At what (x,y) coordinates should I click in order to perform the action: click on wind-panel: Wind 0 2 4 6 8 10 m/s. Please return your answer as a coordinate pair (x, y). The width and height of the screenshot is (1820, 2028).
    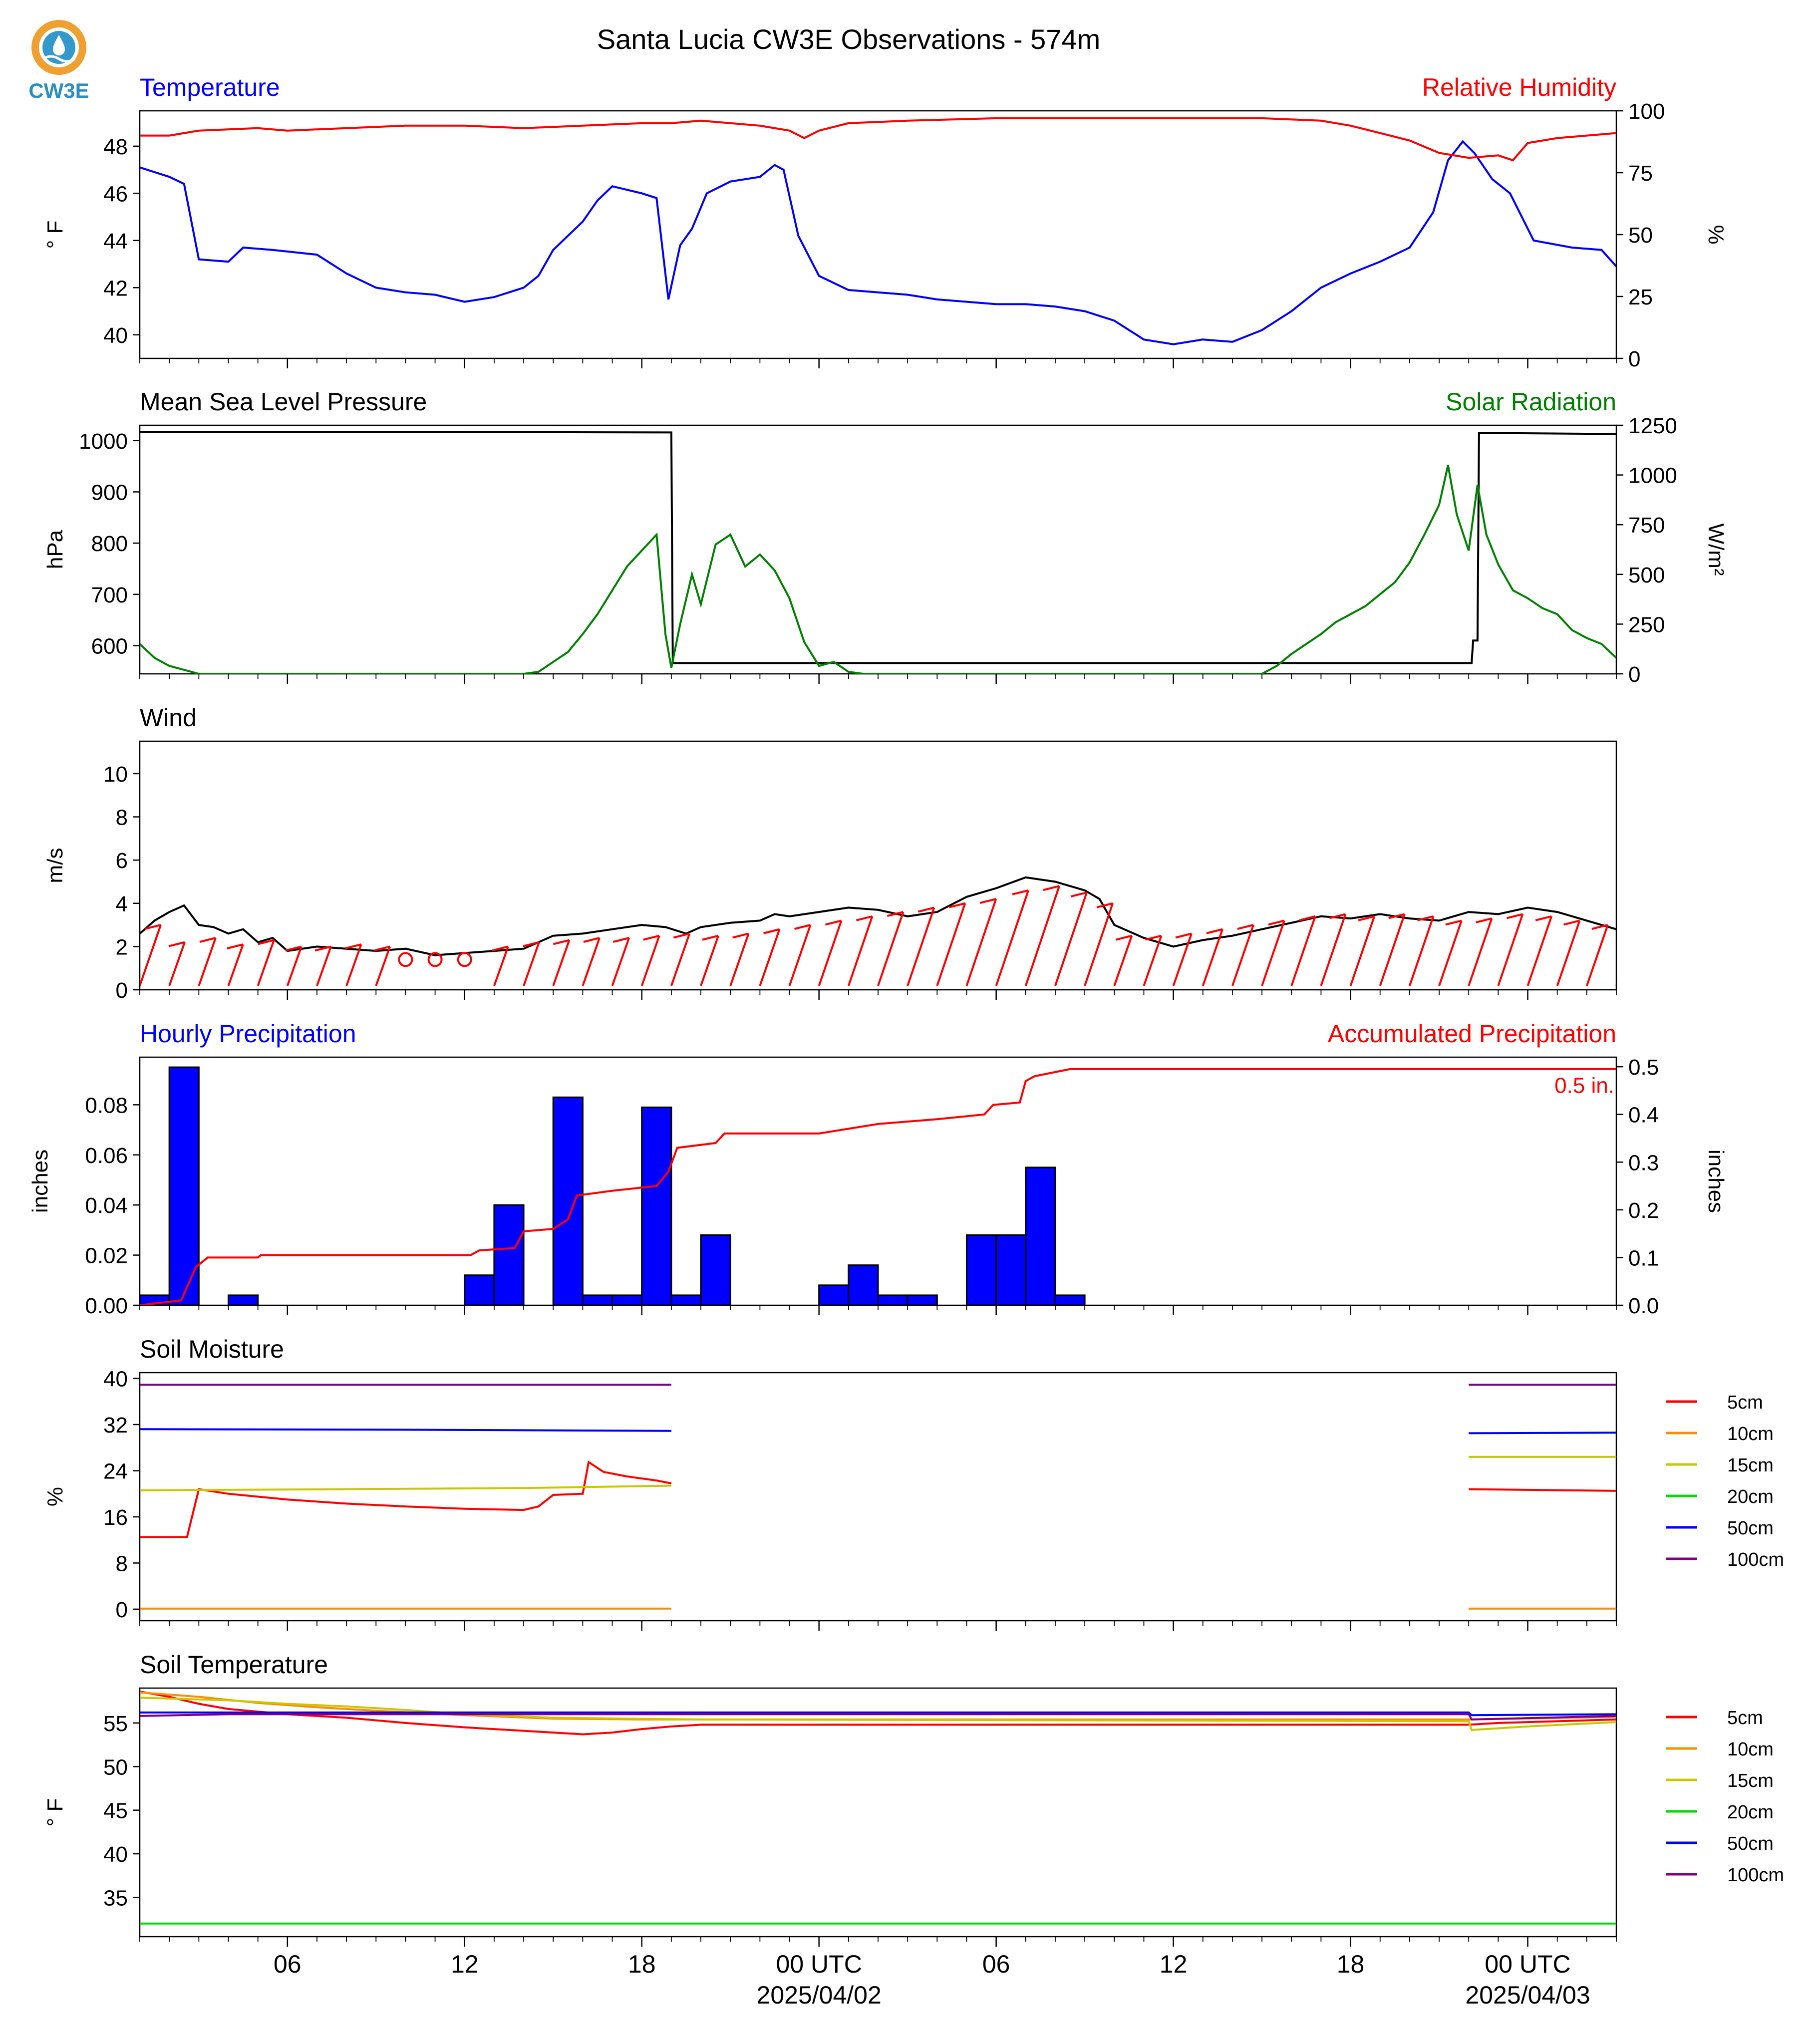
    Looking at the image, I should click on (830, 853).